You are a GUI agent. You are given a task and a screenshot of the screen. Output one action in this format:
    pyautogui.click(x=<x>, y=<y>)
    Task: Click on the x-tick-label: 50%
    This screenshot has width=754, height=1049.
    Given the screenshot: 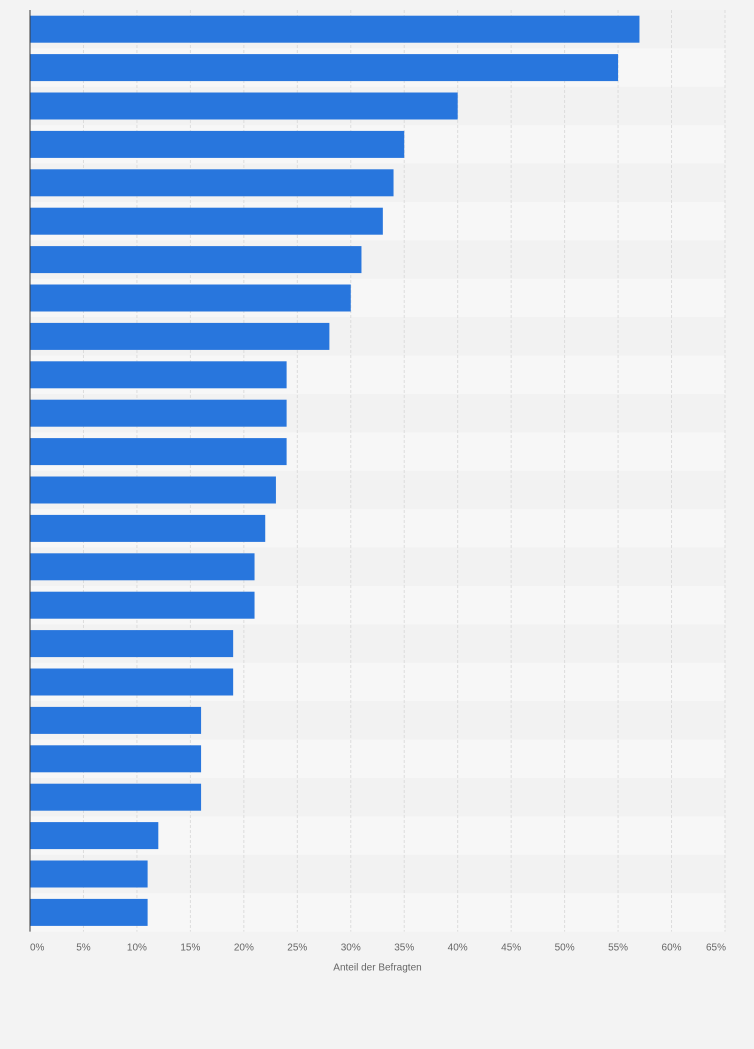 What is the action you would take?
    pyautogui.click(x=565, y=948)
    